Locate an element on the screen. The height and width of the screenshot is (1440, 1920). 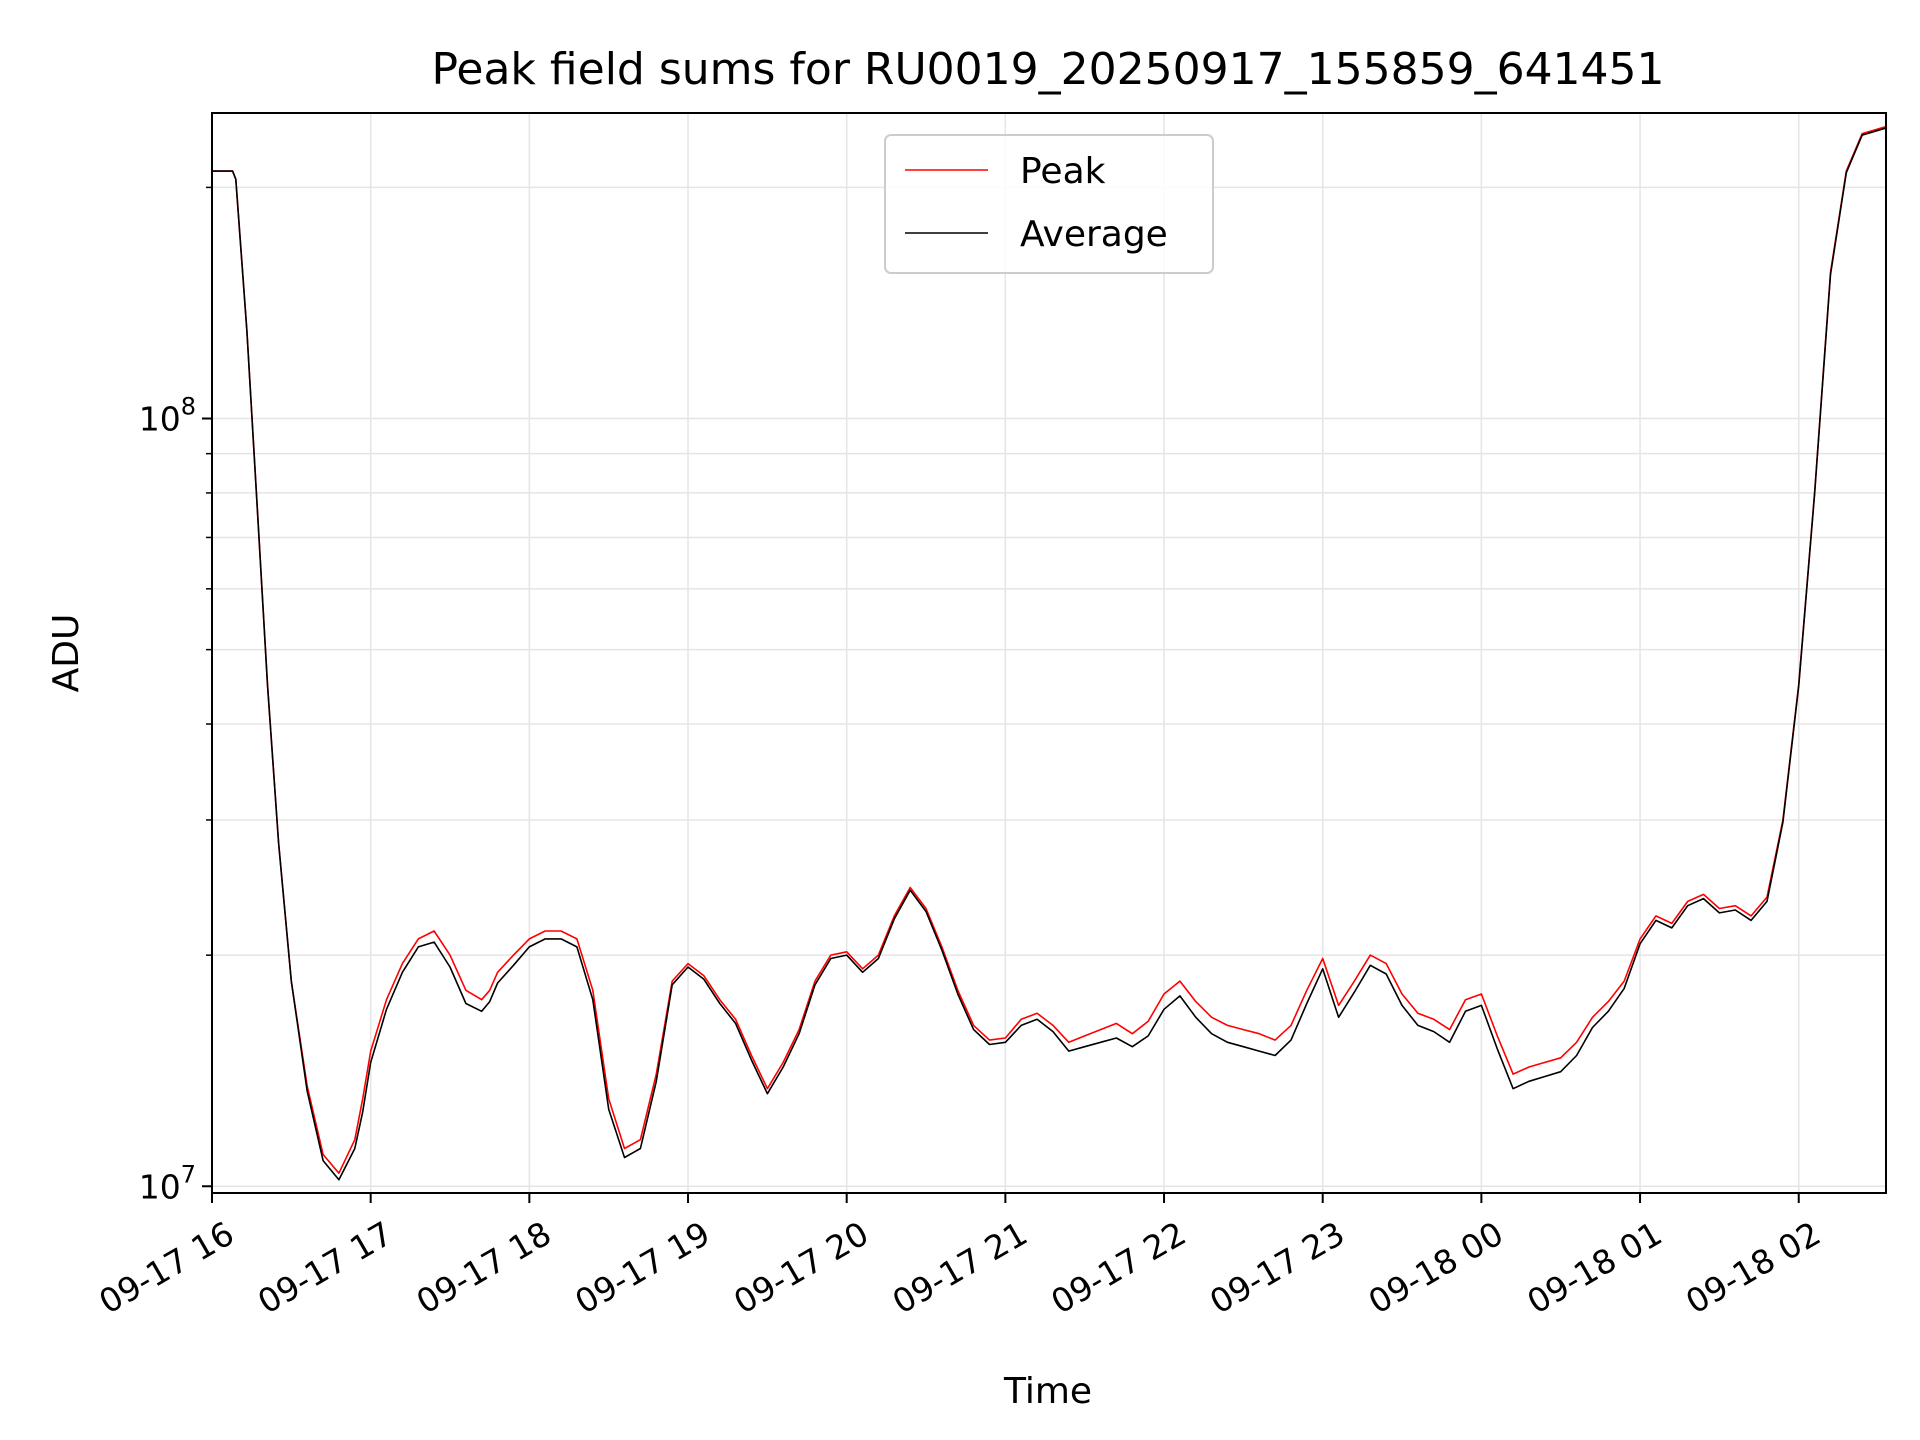
x-axis-label: Time is located at coordinates (1047, 1391).